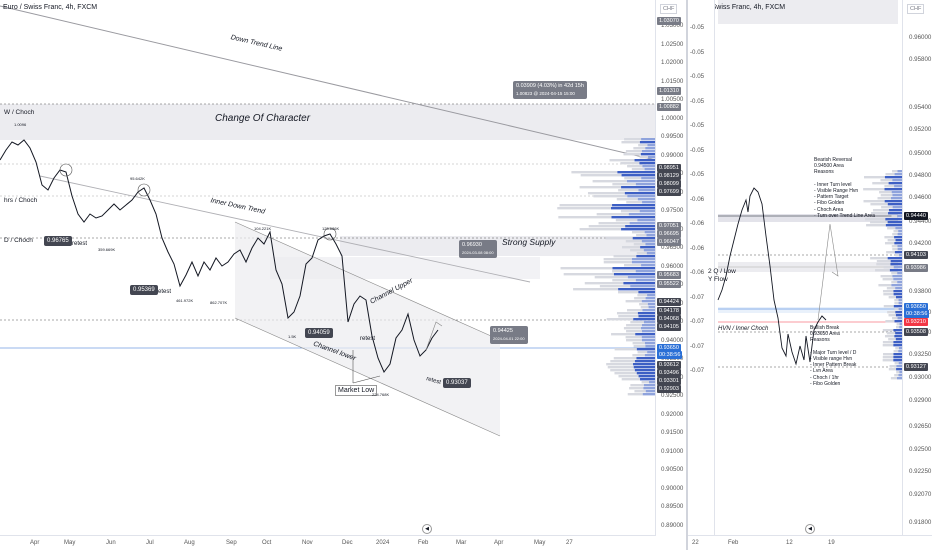 Image resolution: width=932 pixels, height=550 pixels. Describe the element at coordinates (916, 322) in the screenshot. I see `price-marker: 0.93210` at that location.